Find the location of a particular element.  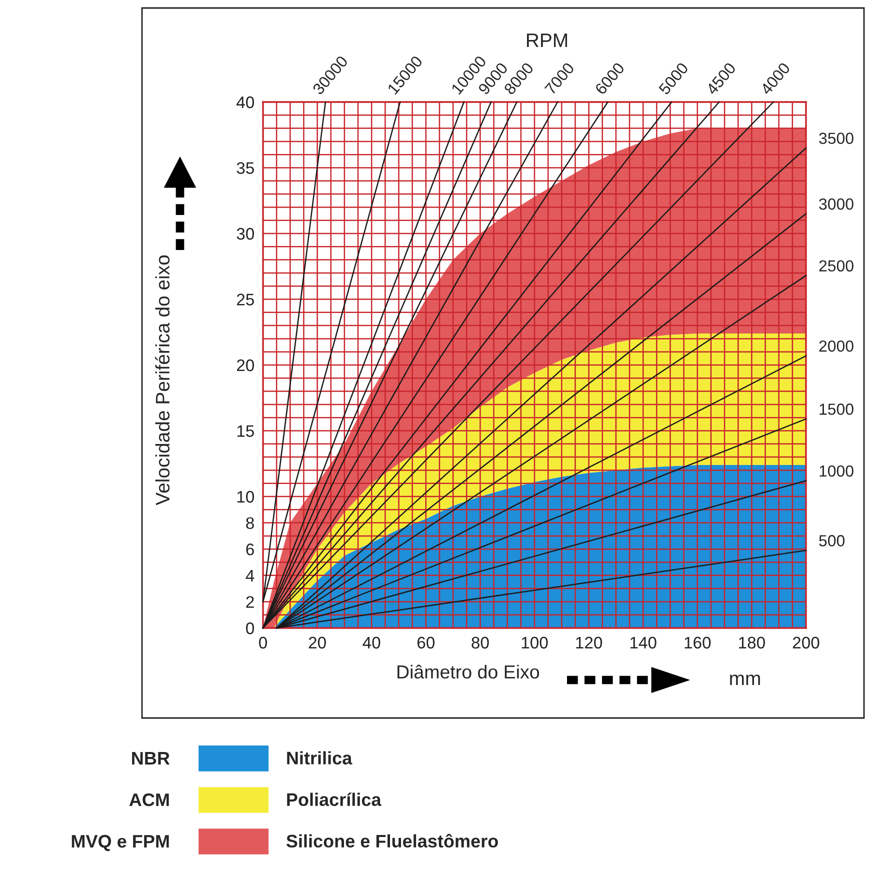

x-tick-label: 80 is located at coordinates (480, 642).